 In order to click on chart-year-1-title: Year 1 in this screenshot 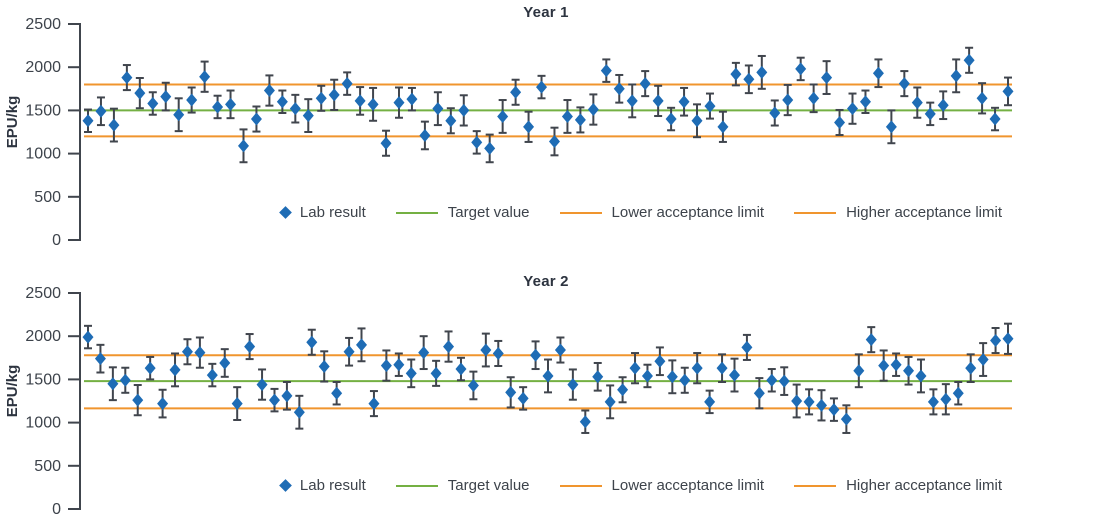, I will do `click(546, 12)`.